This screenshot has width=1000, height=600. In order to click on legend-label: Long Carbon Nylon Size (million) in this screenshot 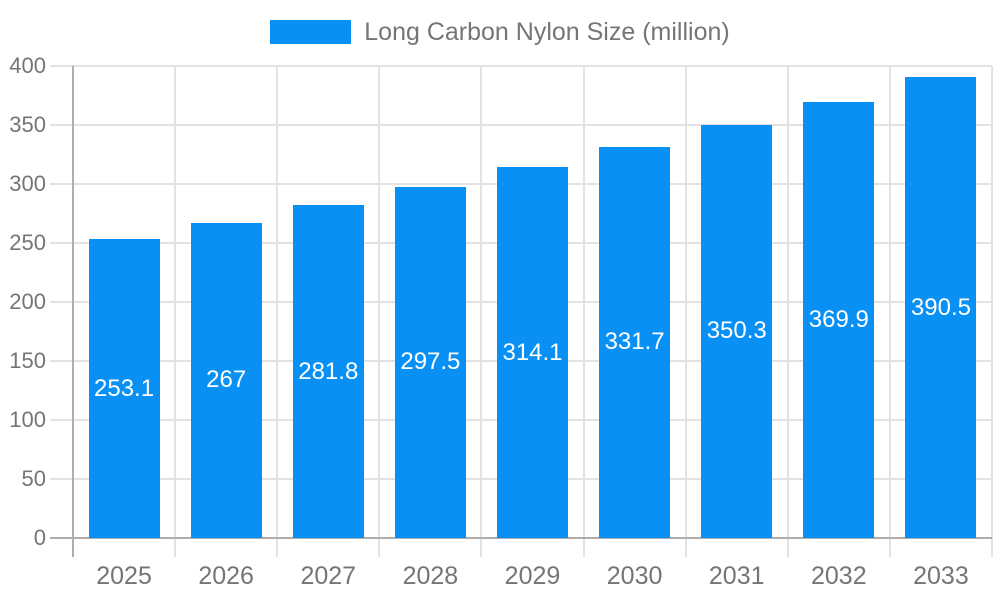, I will do `click(547, 32)`.